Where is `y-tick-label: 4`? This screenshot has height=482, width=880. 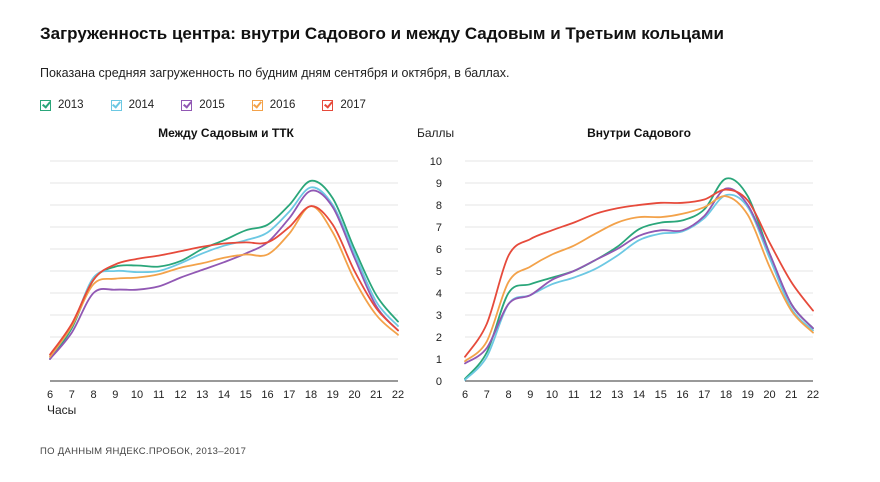
y-tick-label: 4 is located at coordinates (439, 294).